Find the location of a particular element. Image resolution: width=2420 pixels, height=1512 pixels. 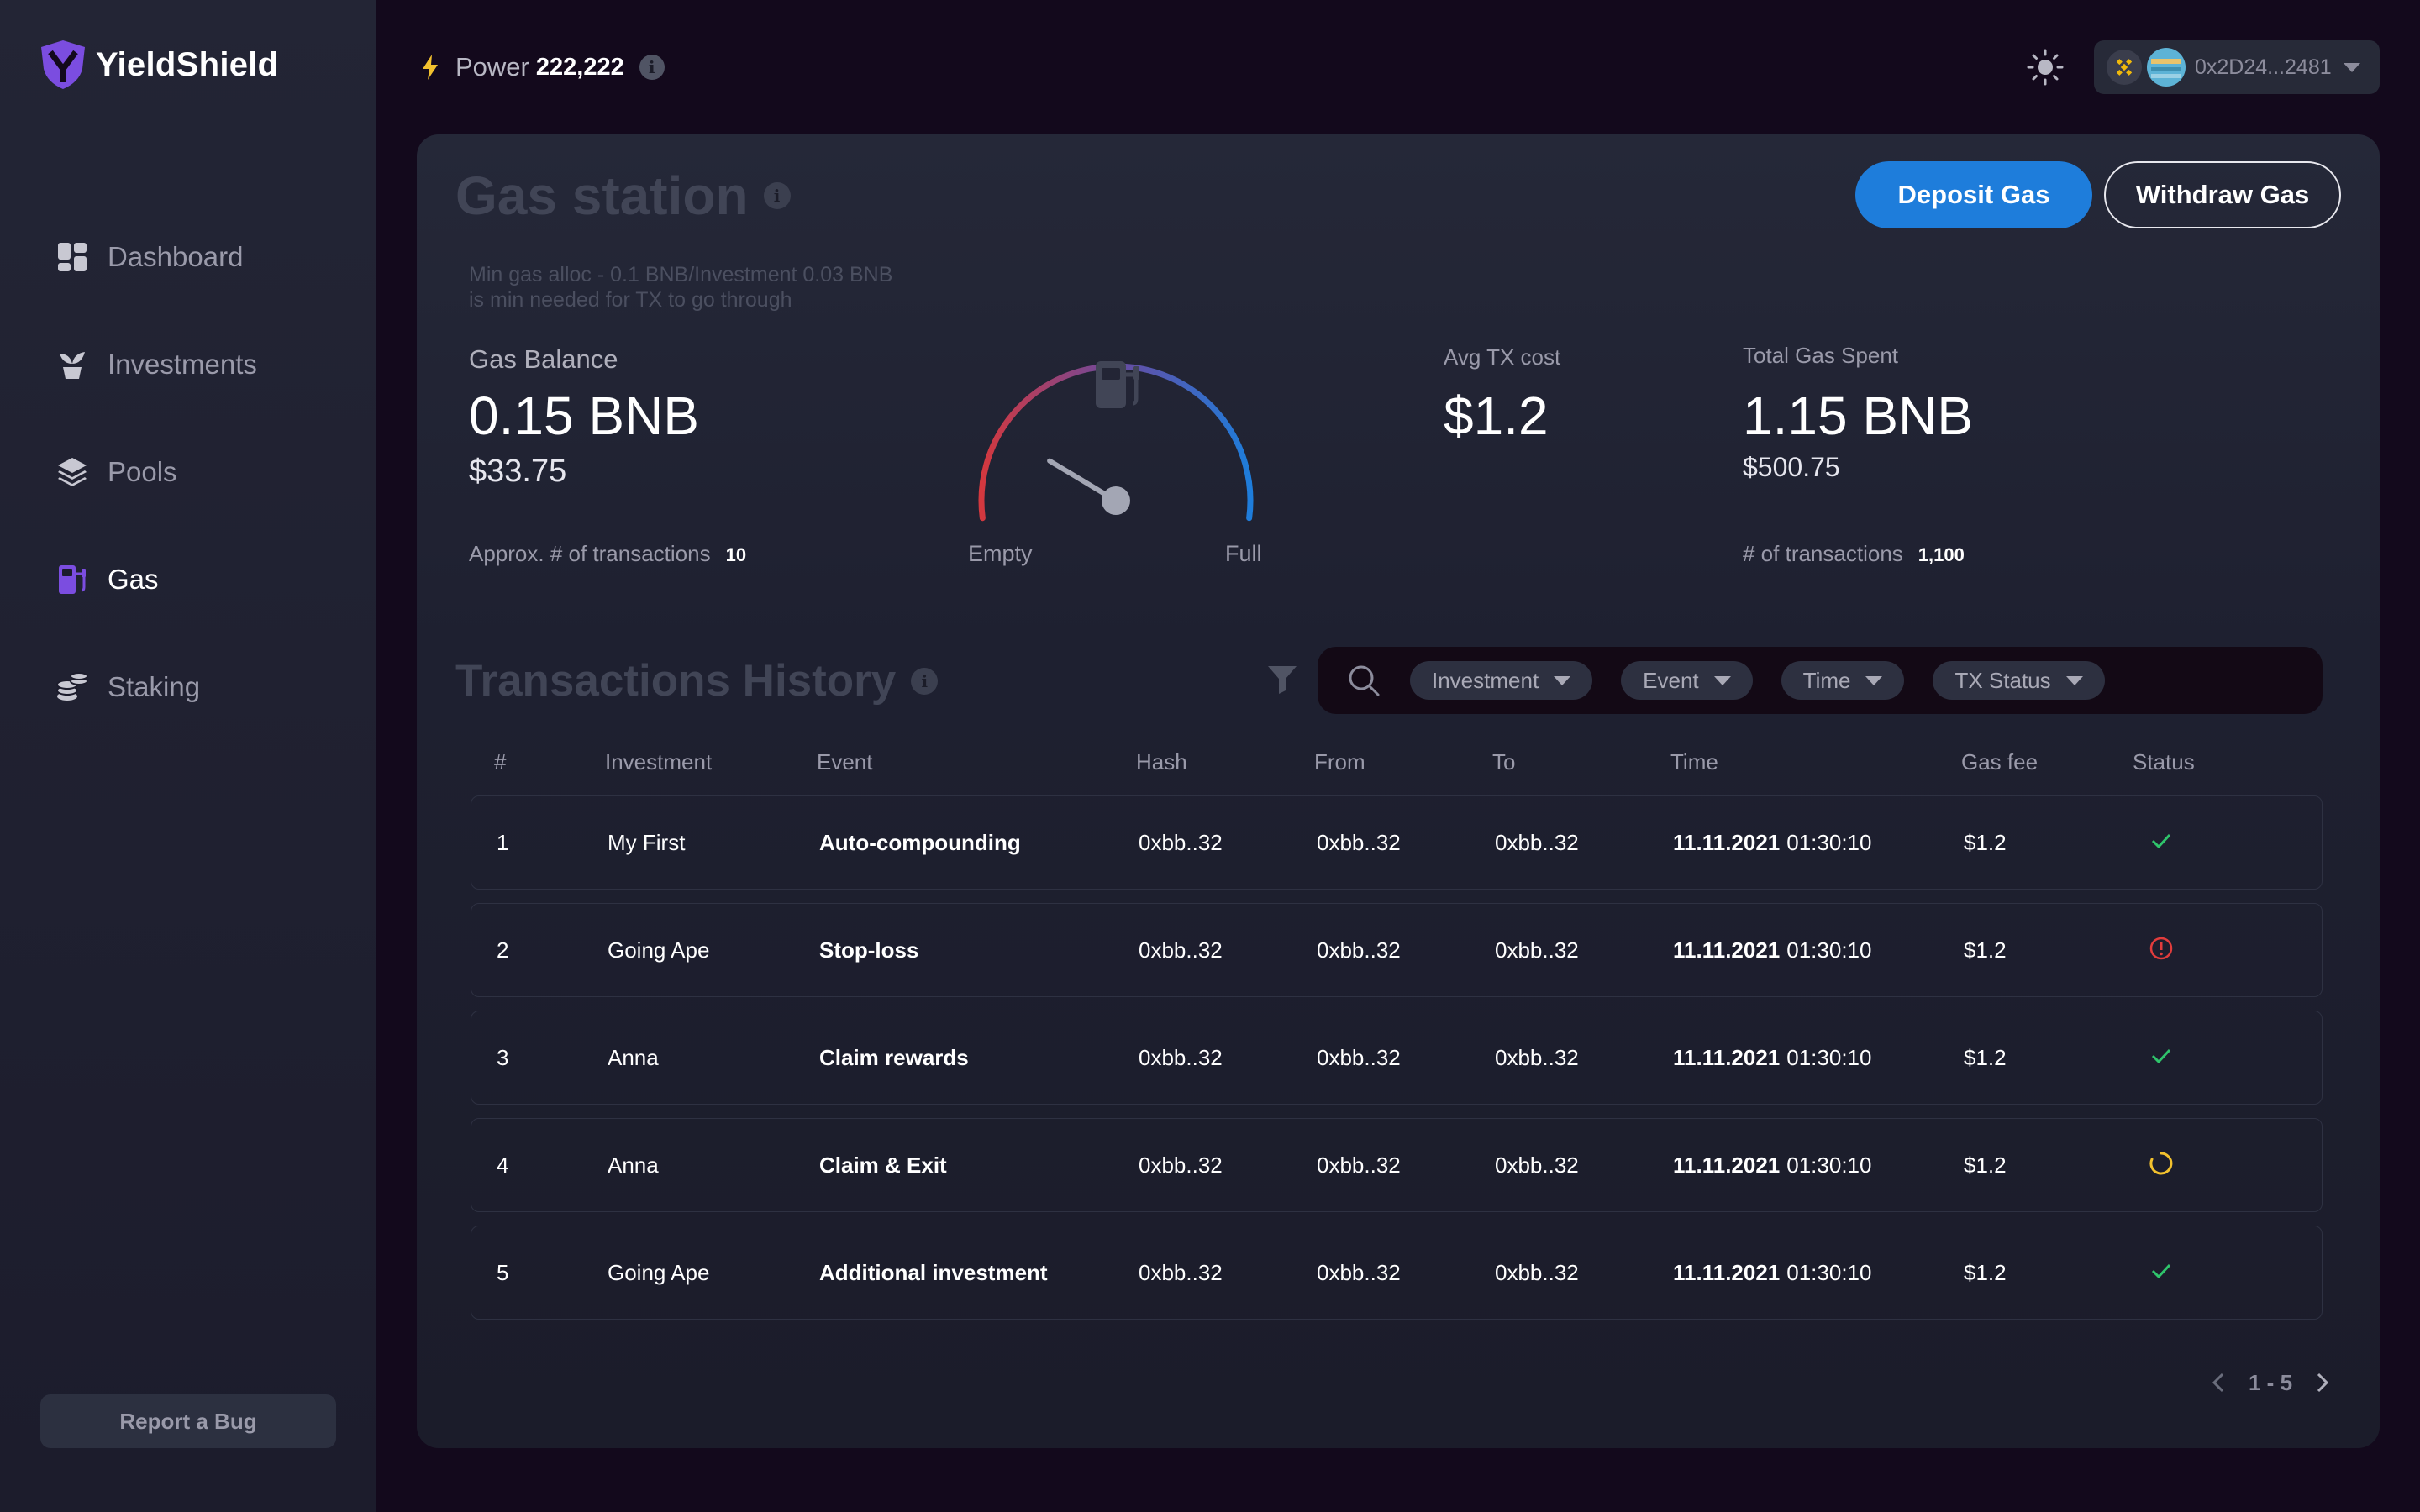

filter-label: Investment is located at coordinates (1485, 680).